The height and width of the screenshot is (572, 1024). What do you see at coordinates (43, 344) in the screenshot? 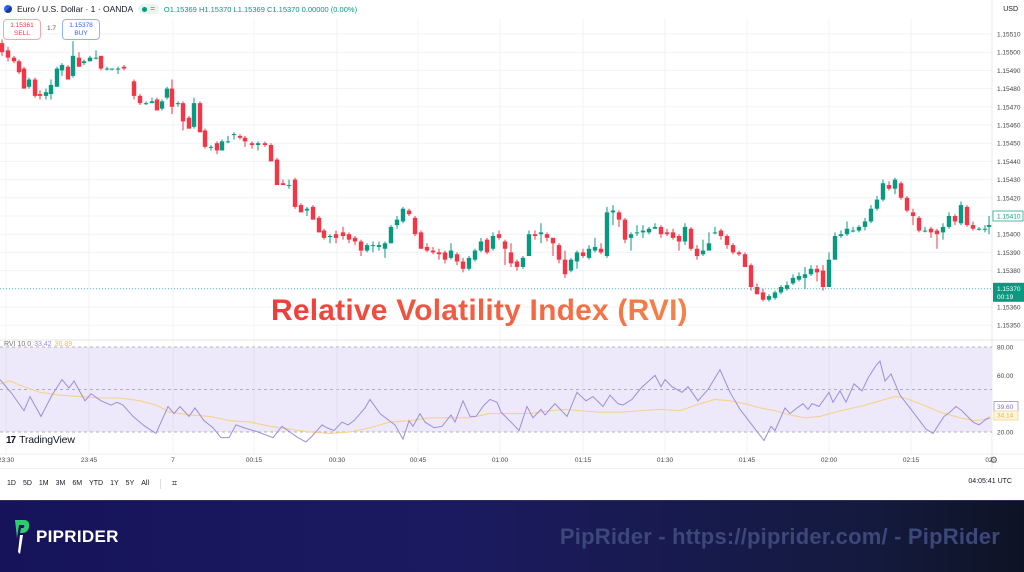
I see `rvi-value: 33.42` at bounding box center [43, 344].